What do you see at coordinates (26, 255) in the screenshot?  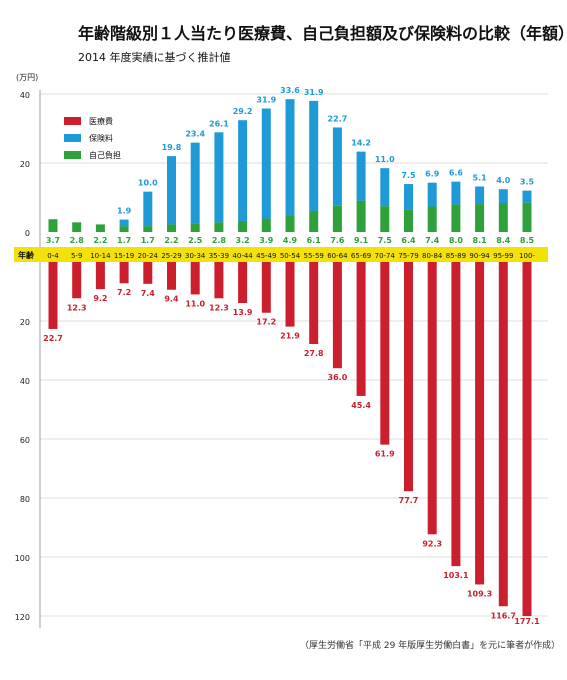 I see `age-axis-label: 年齢` at bounding box center [26, 255].